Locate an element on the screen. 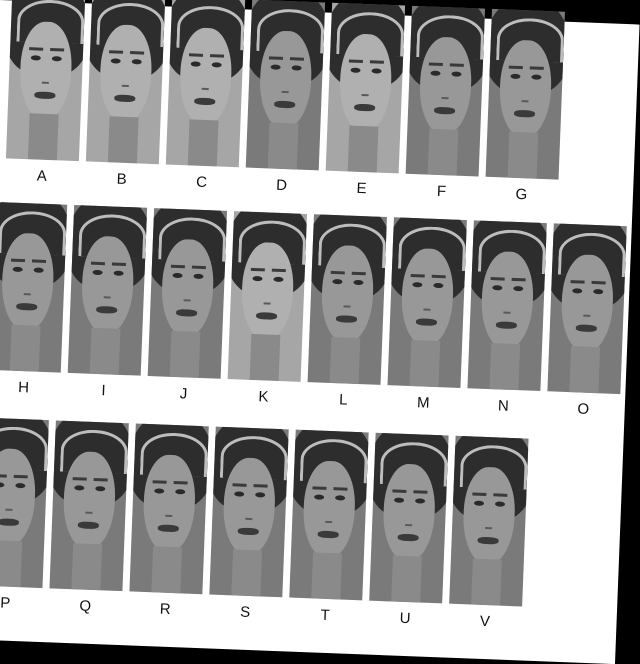 This screenshot has width=640, height=664. face-s: S is located at coordinates (250, 524).